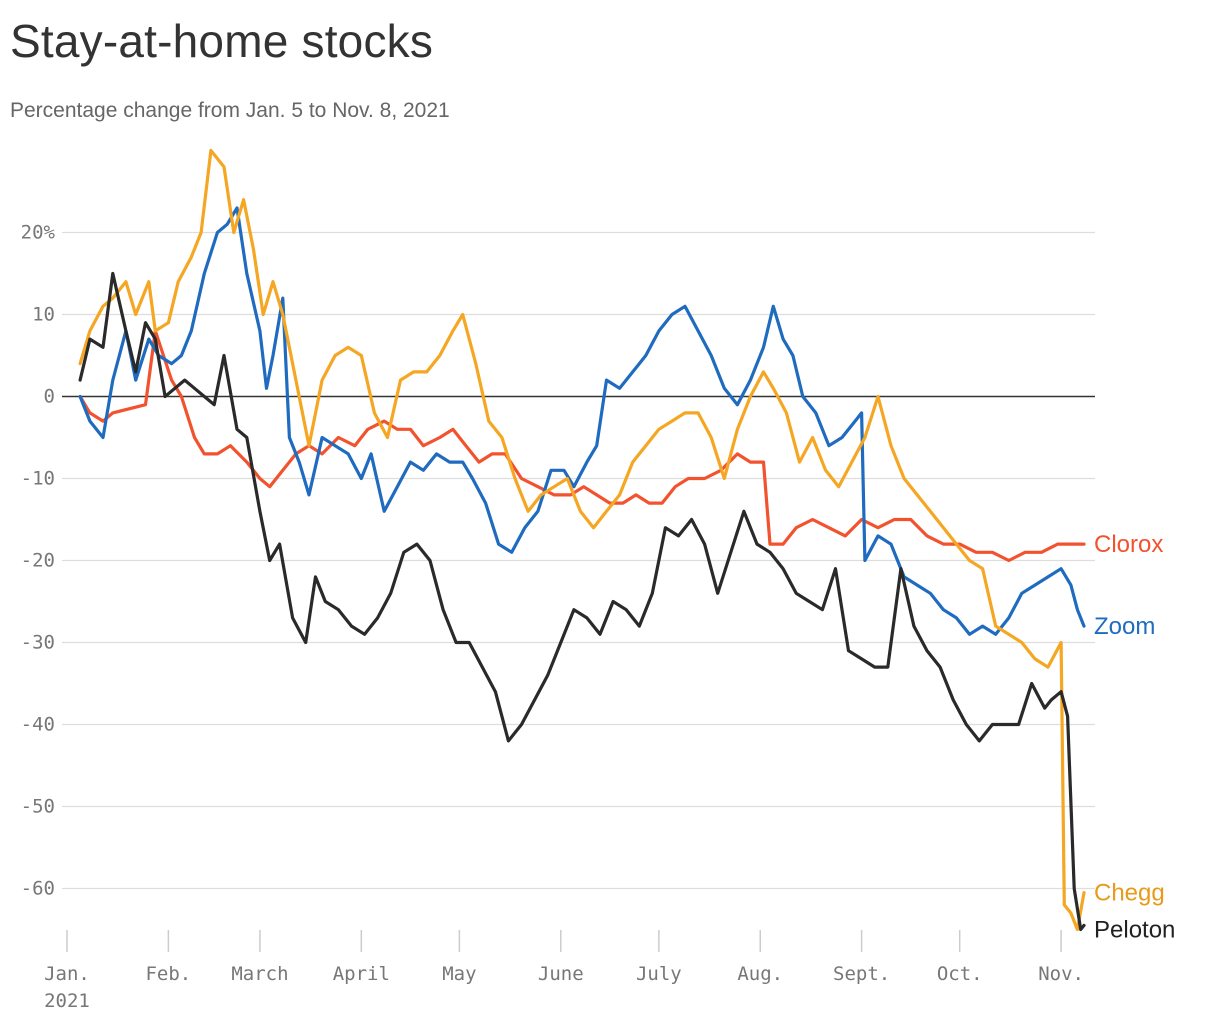 Image resolution: width=1220 pixels, height=1020 pixels. Describe the element at coordinates (168, 974) in the screenshot. I see `x-tick-label: Feb.` at that location.